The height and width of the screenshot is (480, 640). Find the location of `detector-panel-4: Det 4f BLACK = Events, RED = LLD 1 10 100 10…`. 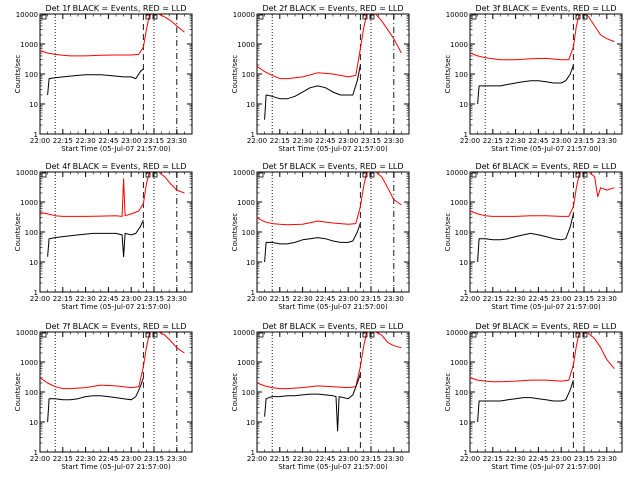

detector-panel-4: Det 4f BLACK = Events, RED = LLD 1 10 100 10… is located at coordinates (103, 236).